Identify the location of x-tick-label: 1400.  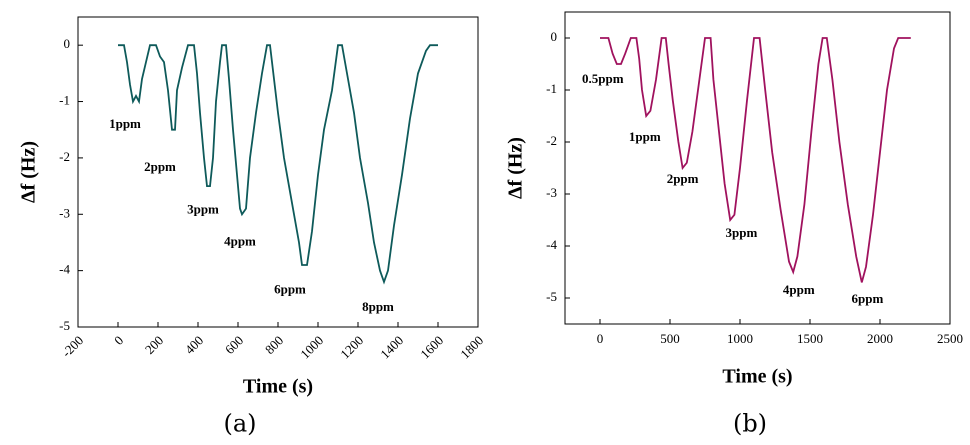
(391, 347).